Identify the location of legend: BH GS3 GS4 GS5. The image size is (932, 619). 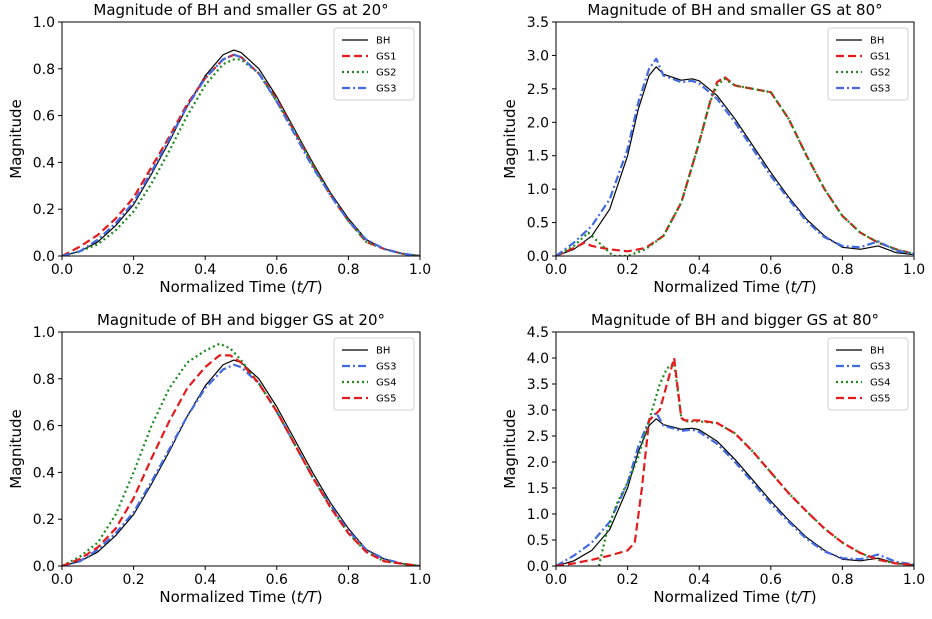
(374, 374).